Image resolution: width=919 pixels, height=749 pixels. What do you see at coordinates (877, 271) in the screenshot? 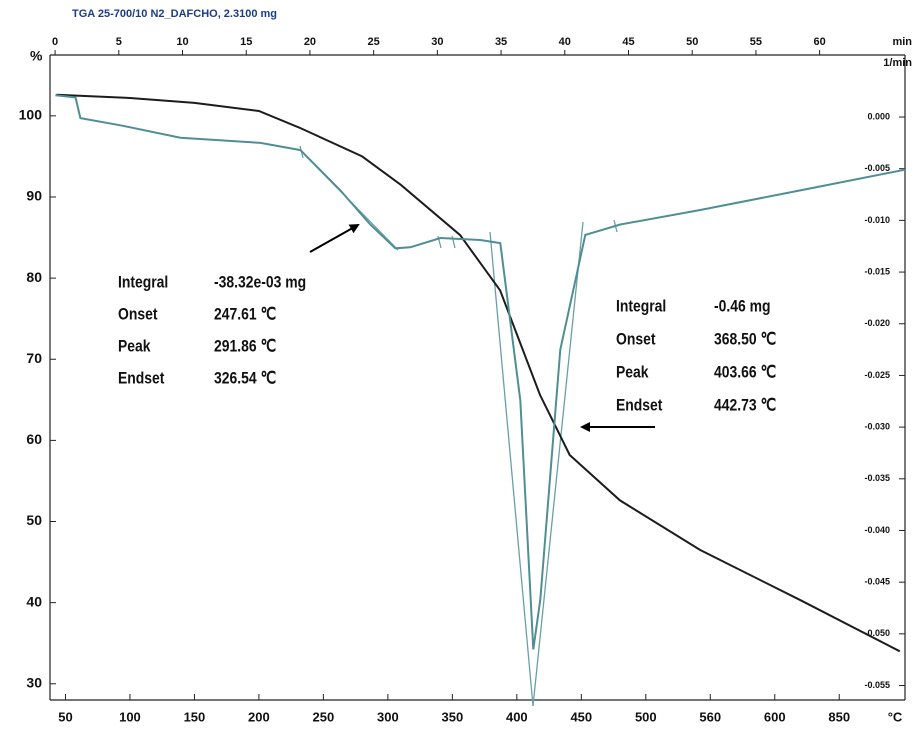
I see `y2-tick-label: -0.015` at bounding box center [877, 271].